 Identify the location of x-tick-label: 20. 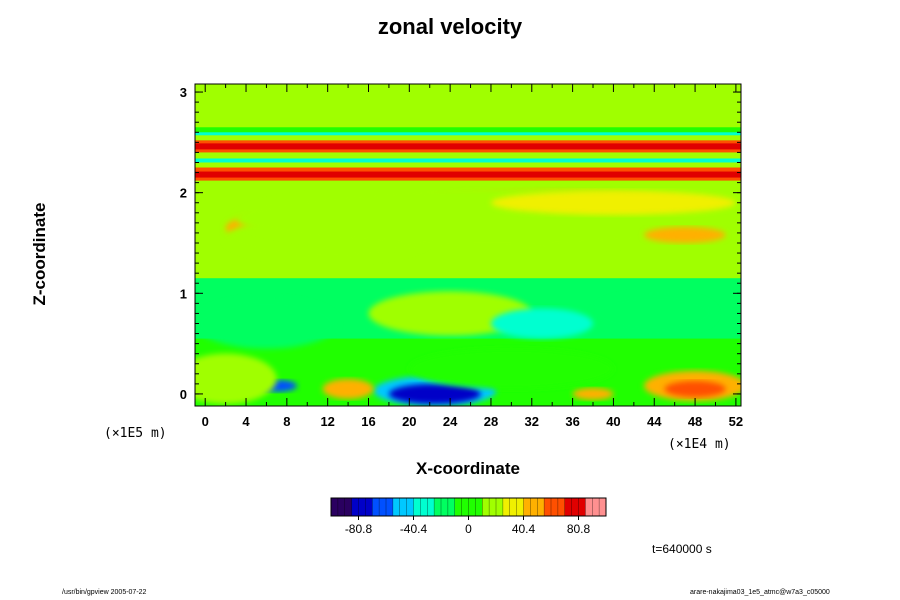
(409, 421).